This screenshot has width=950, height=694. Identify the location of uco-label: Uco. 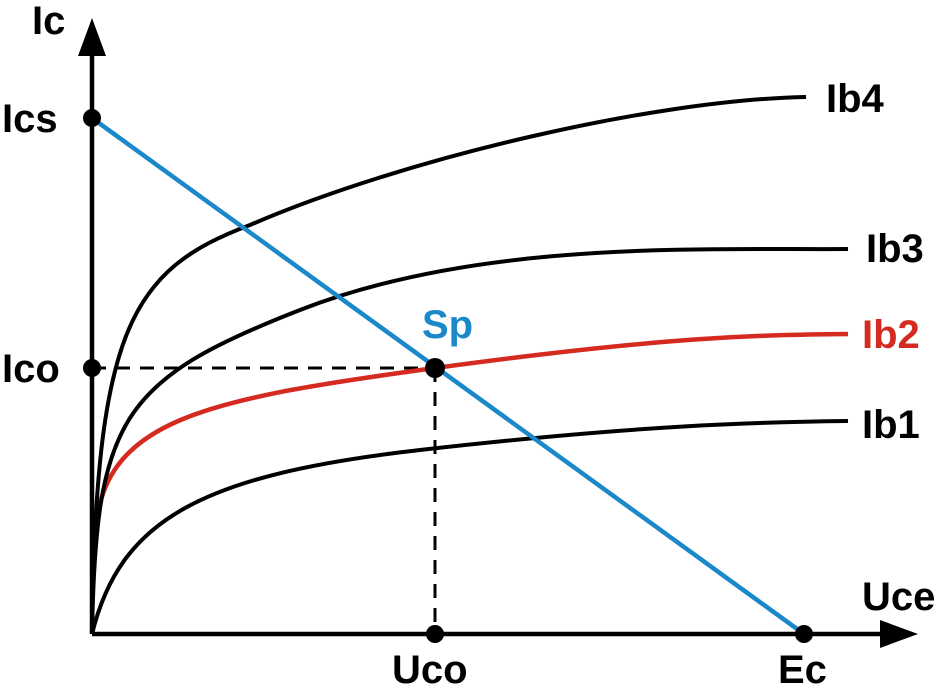
(430, 670).